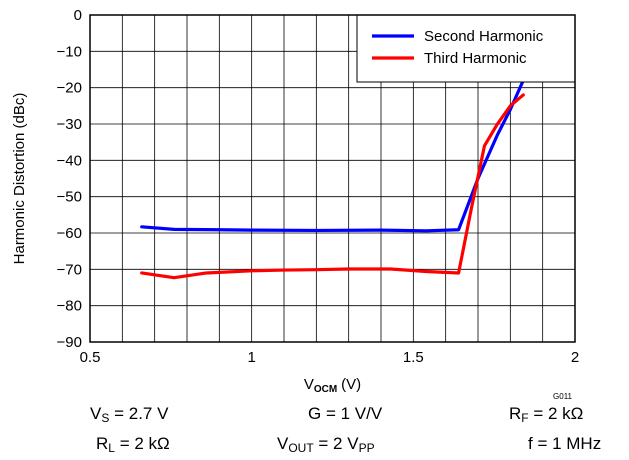 This screenshot has width=629, height=460. I want to click on y-tick-label: 0, so click(78, 15).